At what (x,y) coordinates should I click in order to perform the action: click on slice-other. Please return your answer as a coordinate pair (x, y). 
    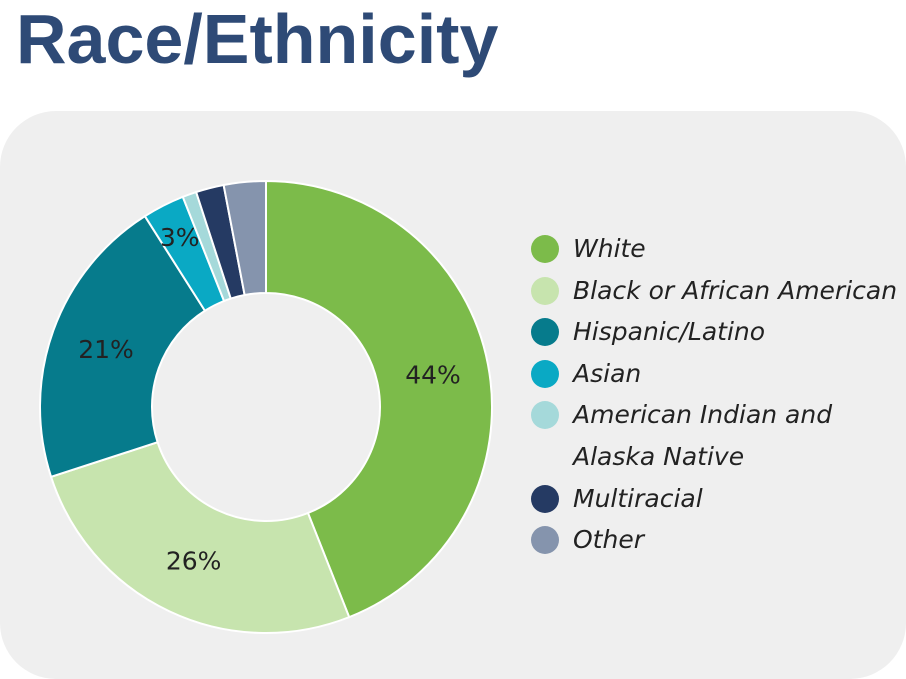
    Looking at the image, I should click on (244, 238).